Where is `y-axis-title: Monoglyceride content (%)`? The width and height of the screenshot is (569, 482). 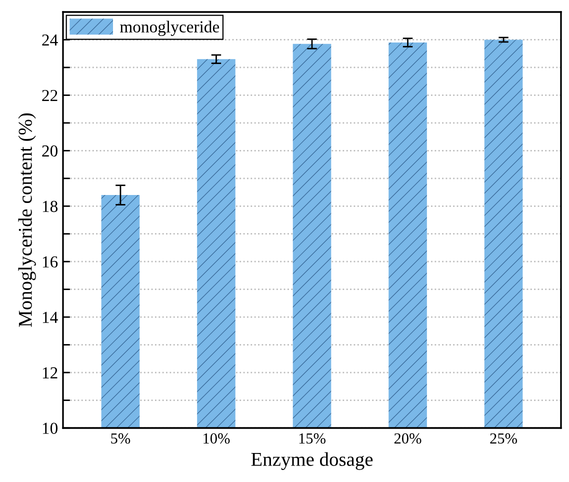
y-axis-title: Monoglyceride content (%) is located at coordinates (27, 220).